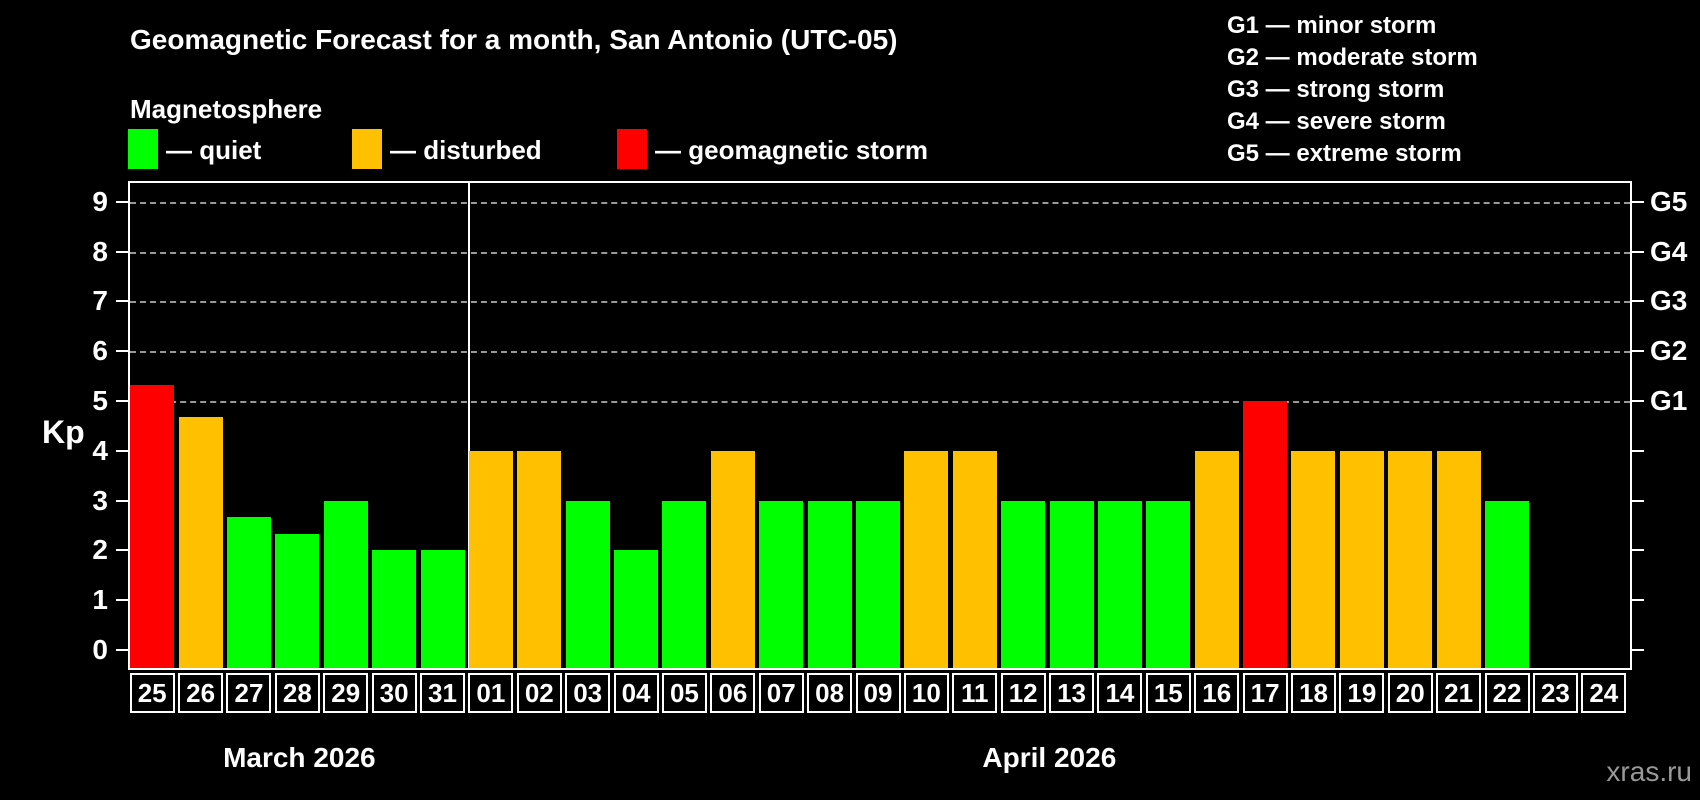 Image resolution: width=1700 pixels, height=800 pixels. I want to click on g-scale-line: G1 — minor storm, so click(1332, 25).